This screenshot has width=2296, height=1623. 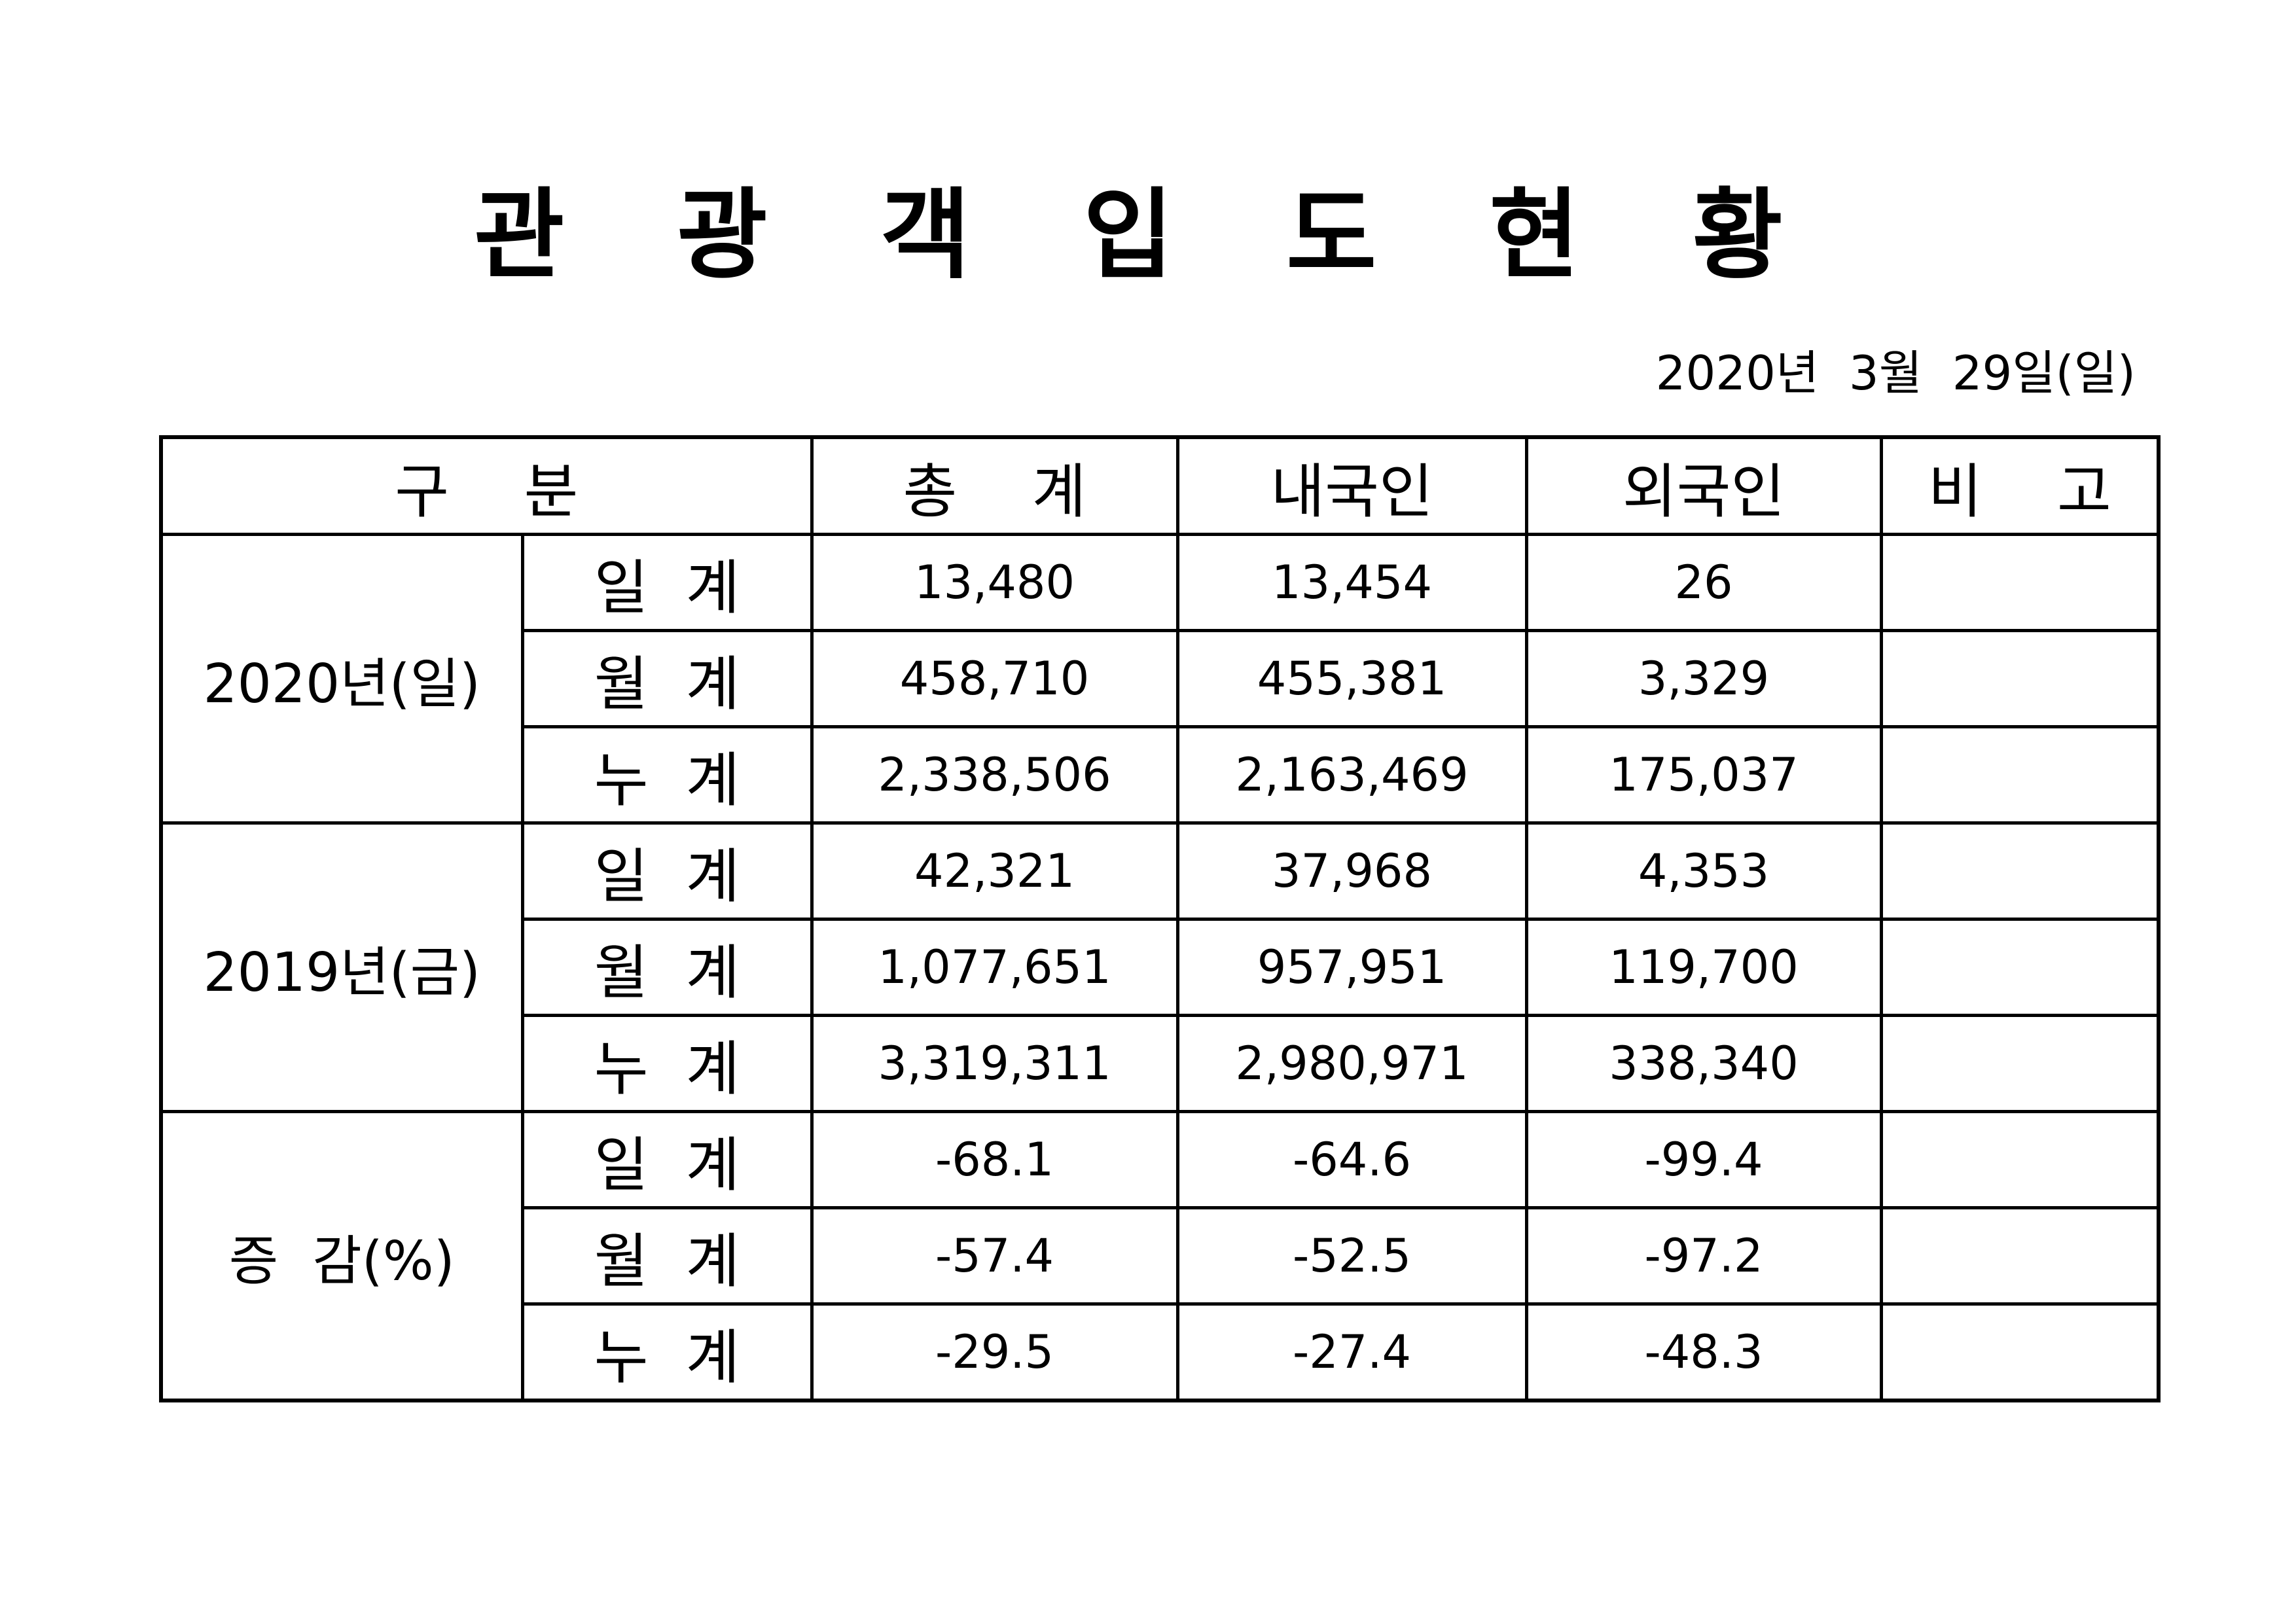 I want to click on table-row: 누 계 -29.5 -27.4 -48.3, so click(x=1161, y=1352).